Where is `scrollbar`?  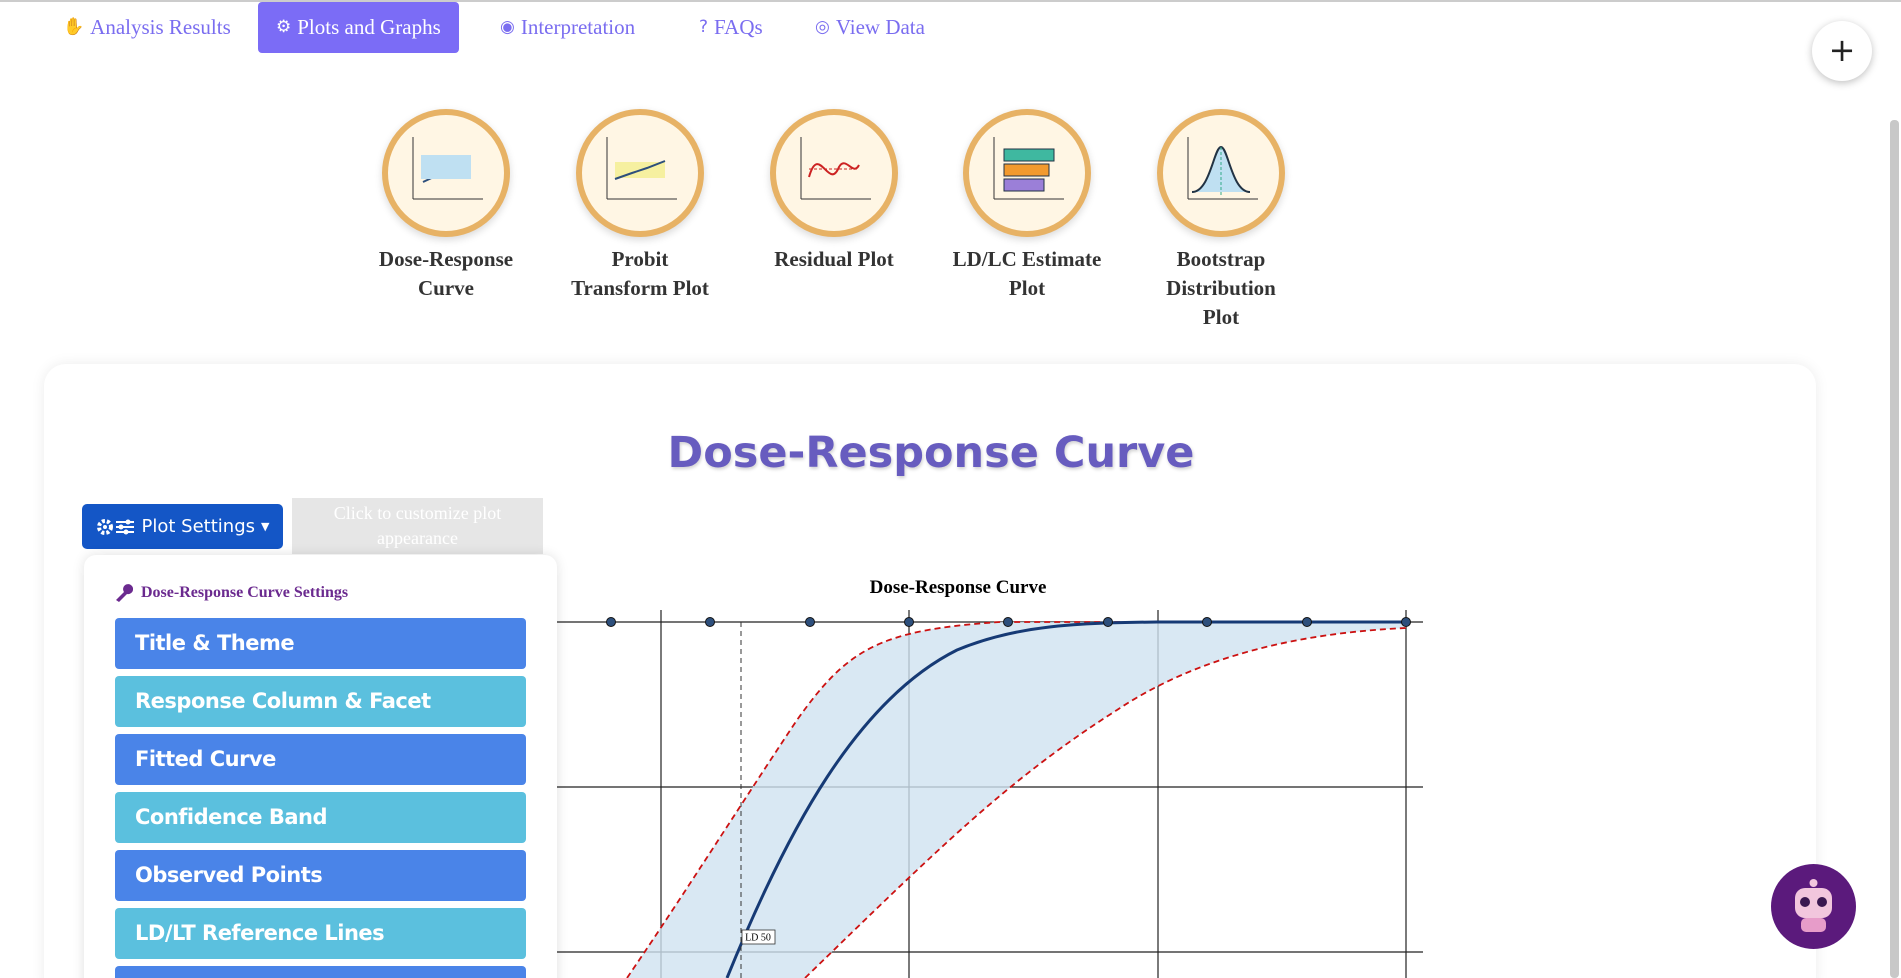
scrollbar is located at coordinates (1894, 549).